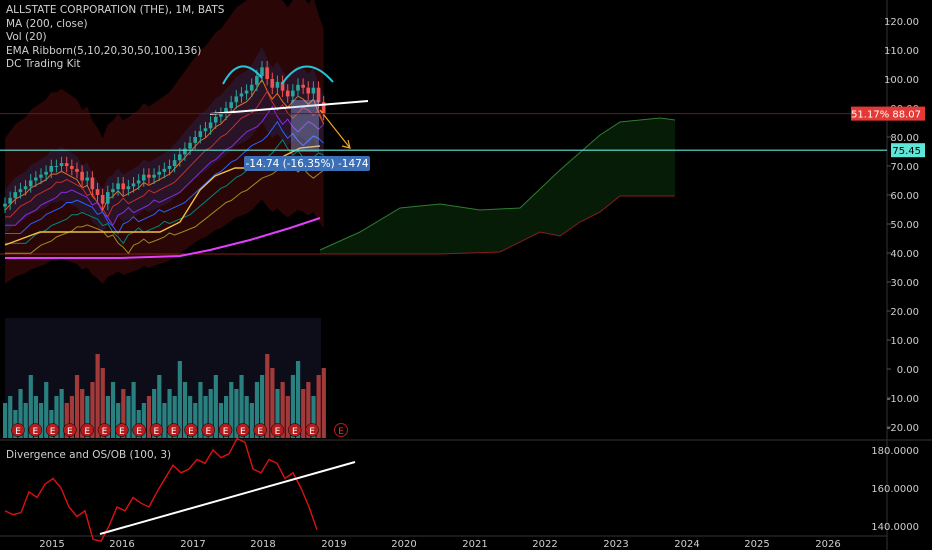 The image size is (932, 550). Describe the element at coordinates (305, 126) in the screenshot. I see `measure-box` at that location.